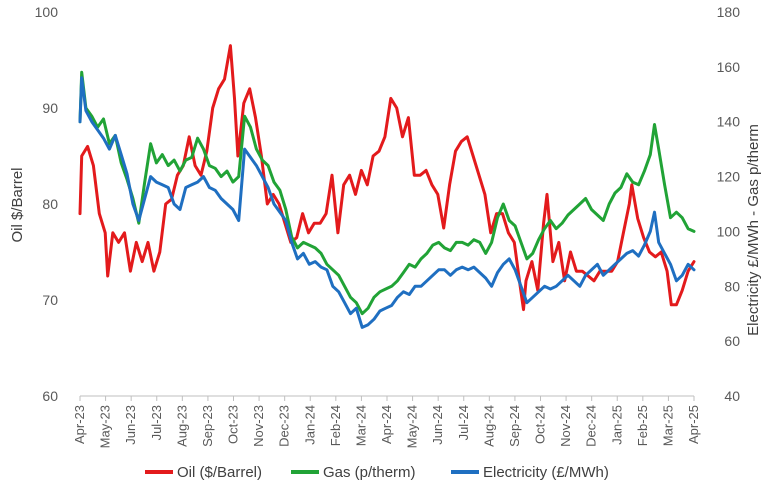  I want to click on left-tick-label: 80, so click(50, 204).